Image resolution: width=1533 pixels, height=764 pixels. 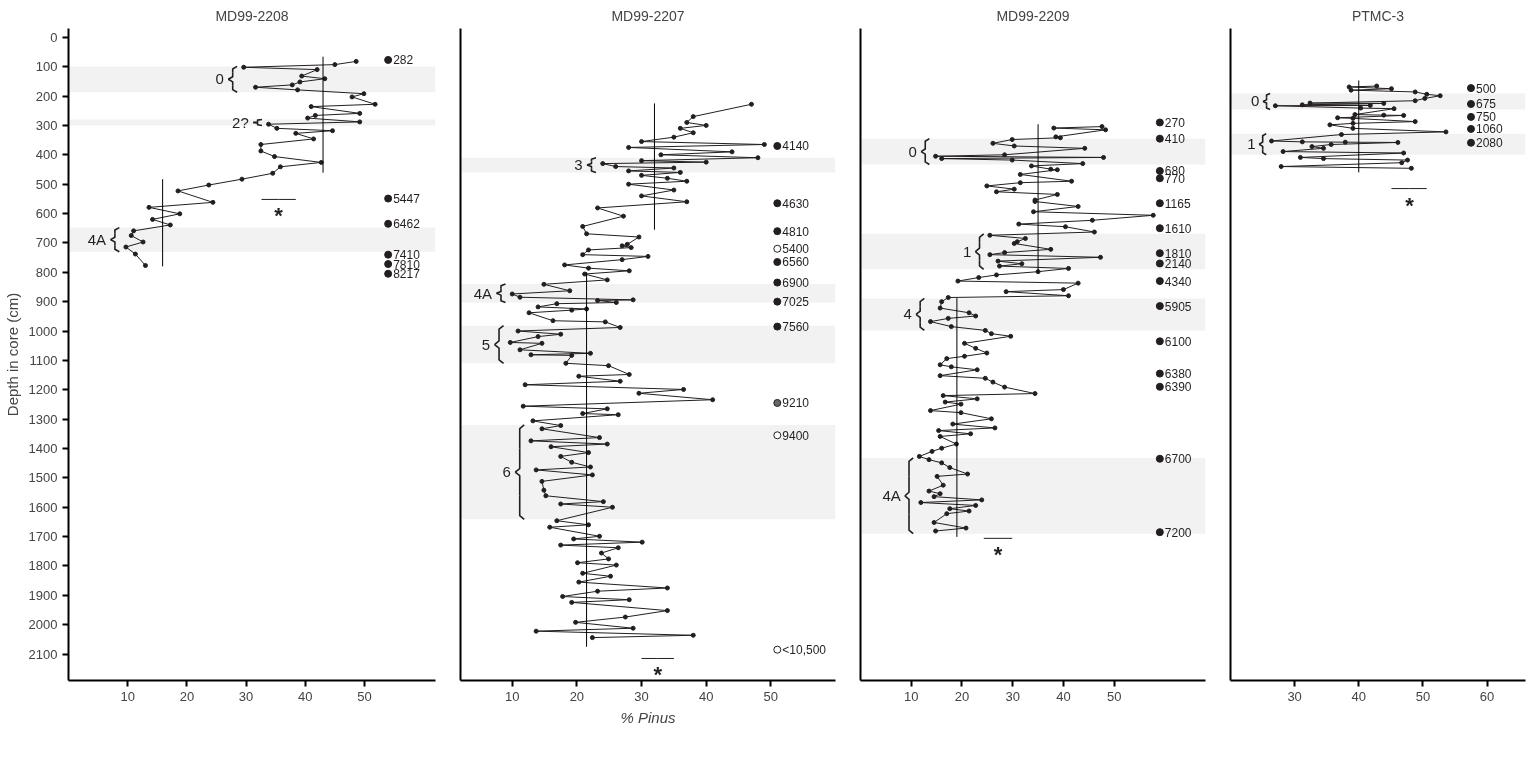 I want to click on annotation: 2080, so click(x=1489, y=143).